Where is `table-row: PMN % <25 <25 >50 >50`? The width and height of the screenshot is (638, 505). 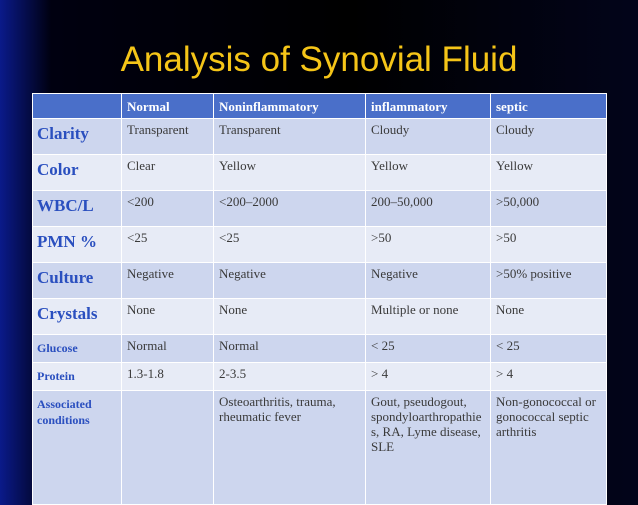
table-row: PMN % <25 <25 >50 >50 is located at coordinates (319, 244).